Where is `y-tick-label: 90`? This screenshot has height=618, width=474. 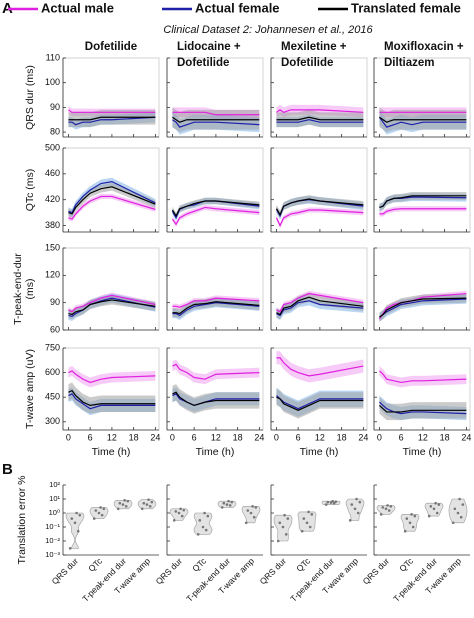
y-tick-label: 90 is located at coordinates (55, 107).